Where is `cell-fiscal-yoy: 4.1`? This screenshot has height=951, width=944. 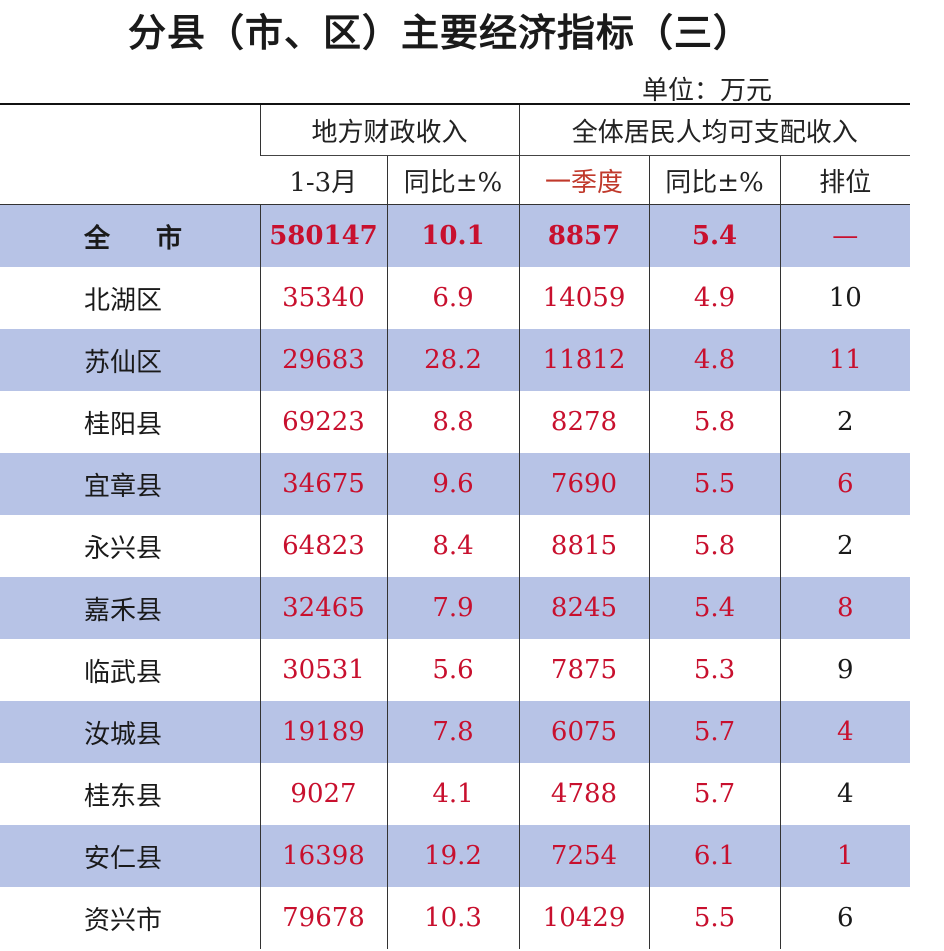
cell-fiscal-yoy: 4.1 is located at coordinates (453, 794).